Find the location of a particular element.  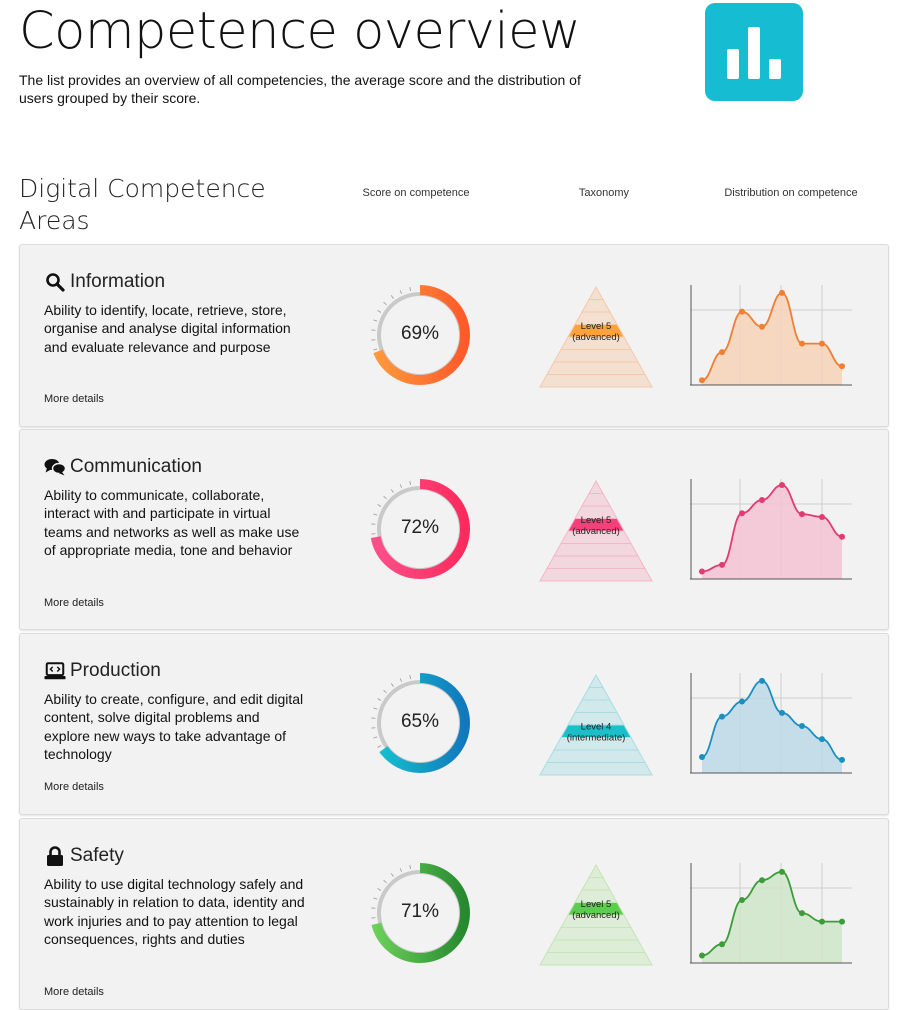

score-value: 69% is located at coordinates (420, 334).